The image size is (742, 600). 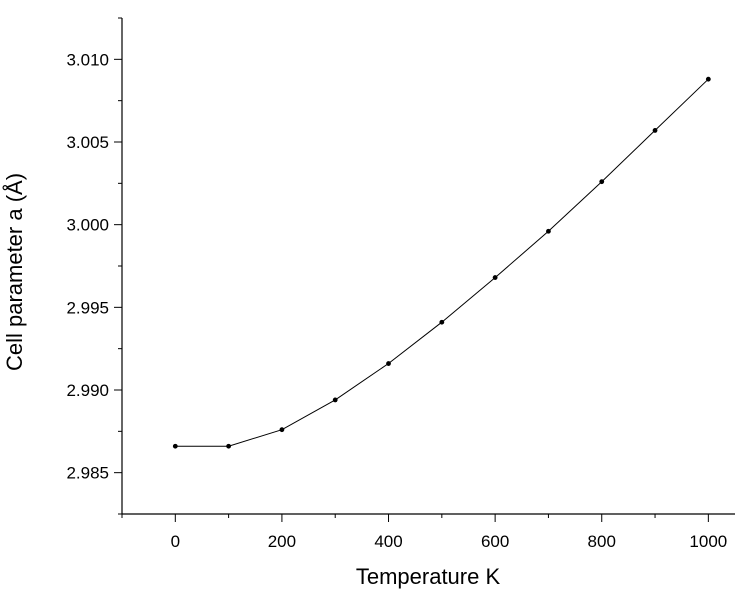 What do you see at coordinates (388, 541) in the screenshot?
I see `x-tick-label: 400` at bounding box center [388, 541].